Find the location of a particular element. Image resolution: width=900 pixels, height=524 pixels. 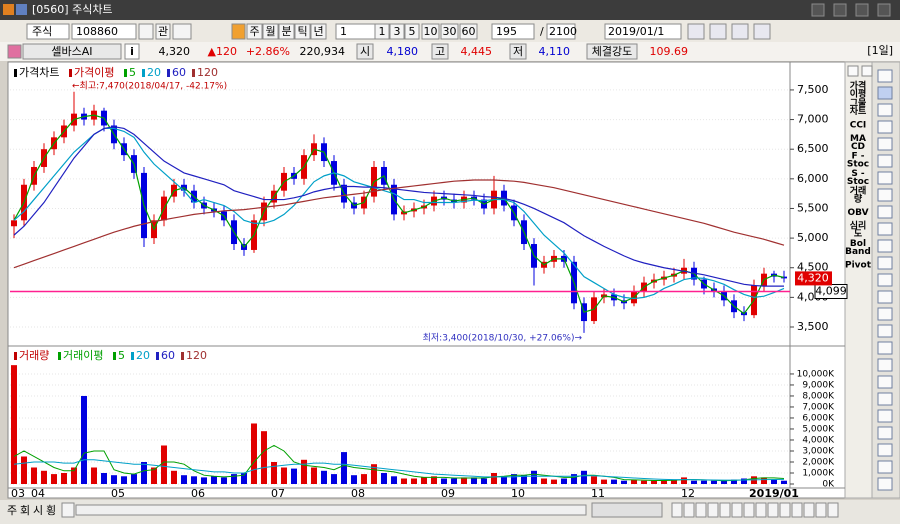

indicator-button: 이평 is located at coordinates (858, 94).